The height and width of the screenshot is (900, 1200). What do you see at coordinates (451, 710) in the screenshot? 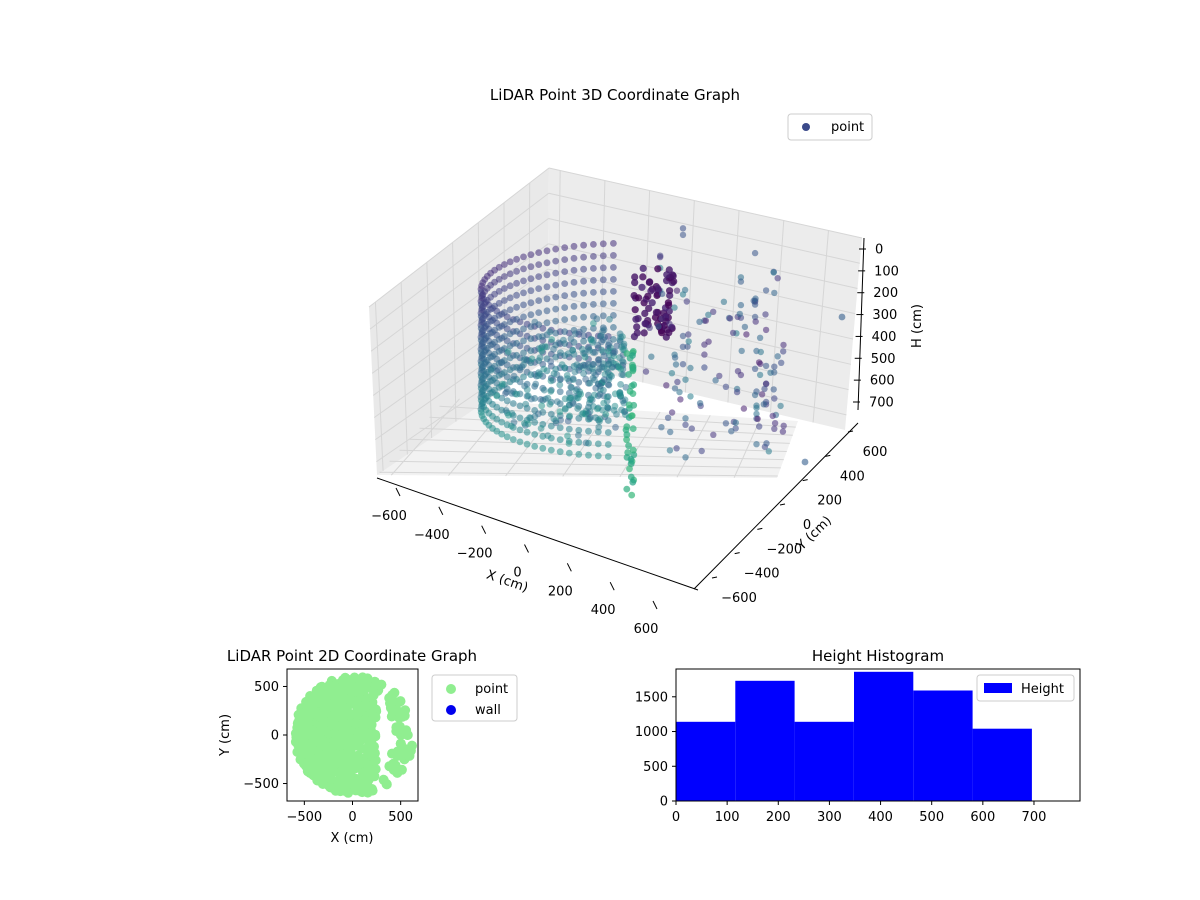
I see `legend-2d-marker-wall` at bounding box center [451, 710].